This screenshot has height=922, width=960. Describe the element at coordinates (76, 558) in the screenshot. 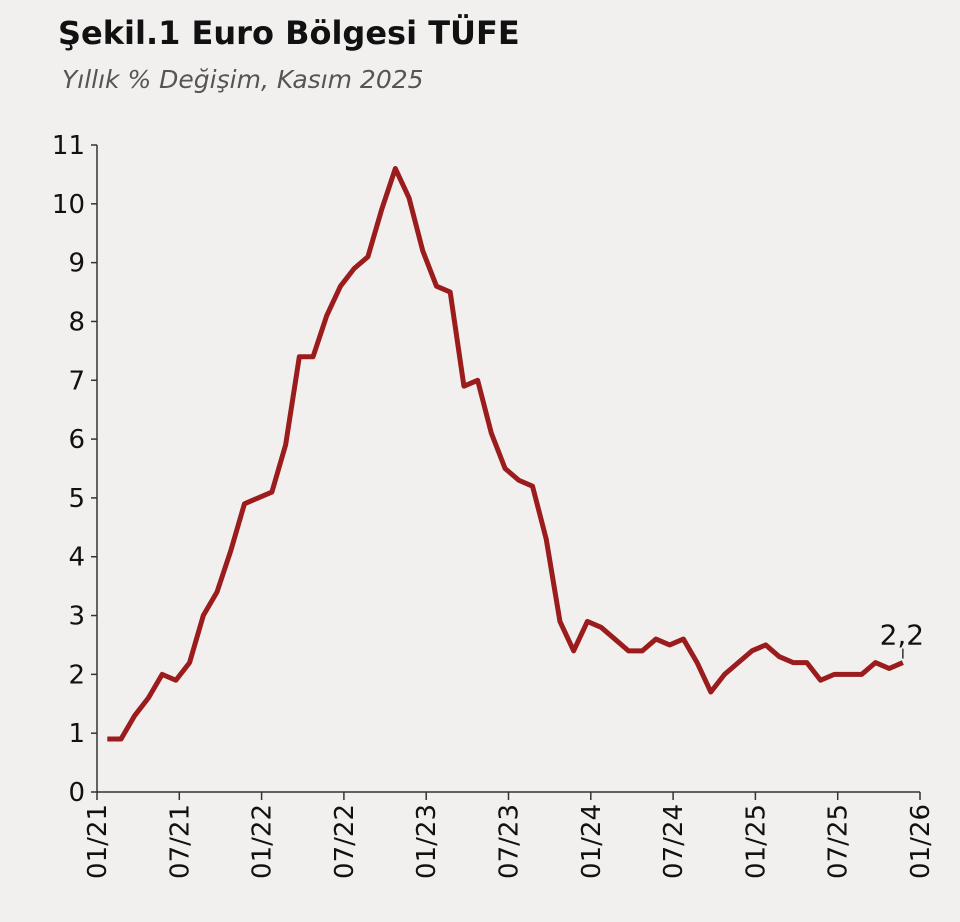

I see `y-tick-label: 4` at that location.